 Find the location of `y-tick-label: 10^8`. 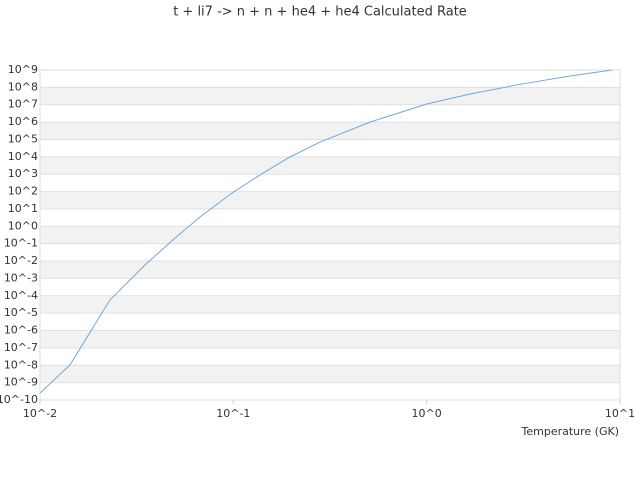

y-tick-label: 10^8 is located at coordinates (23, 86).